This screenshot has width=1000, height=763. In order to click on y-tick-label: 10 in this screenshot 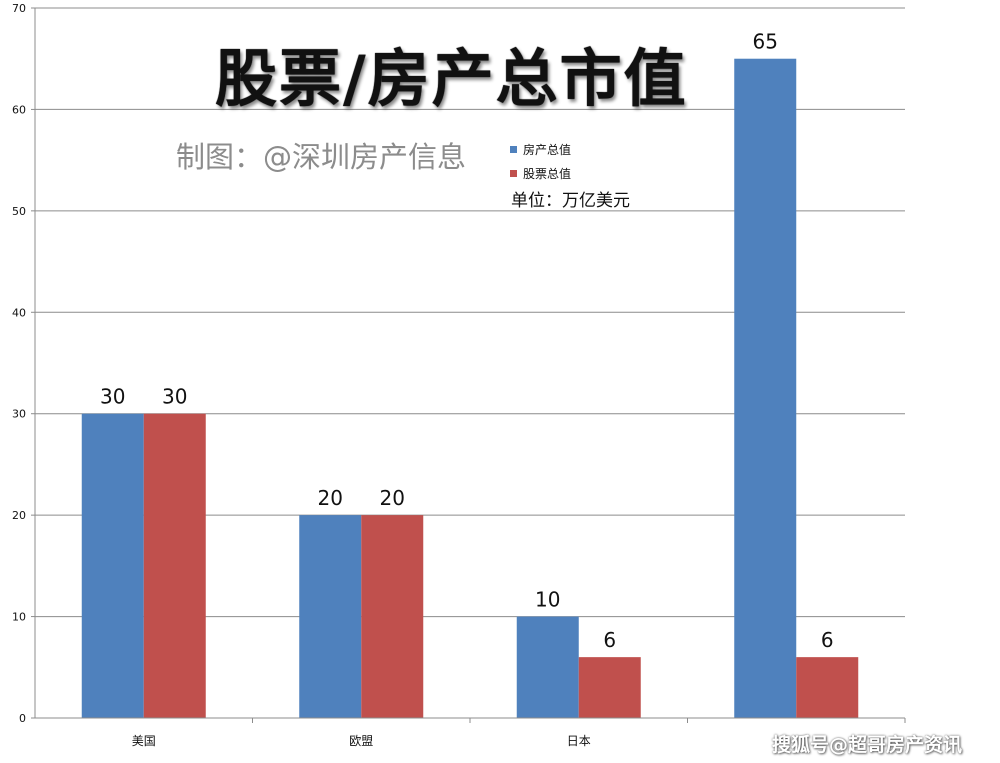, I will do `click(19, 617)`.